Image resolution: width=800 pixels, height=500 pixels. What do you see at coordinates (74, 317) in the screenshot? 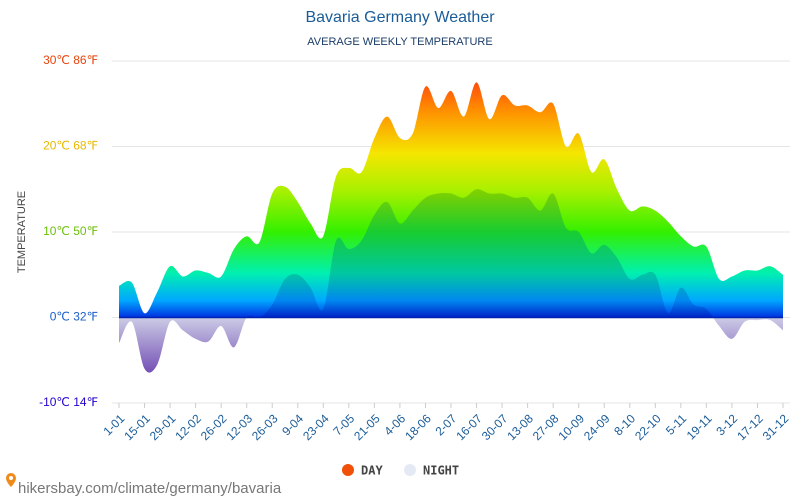
I see `y-tick-label: 0℃ 32℉` at bounding box center [74, 317].